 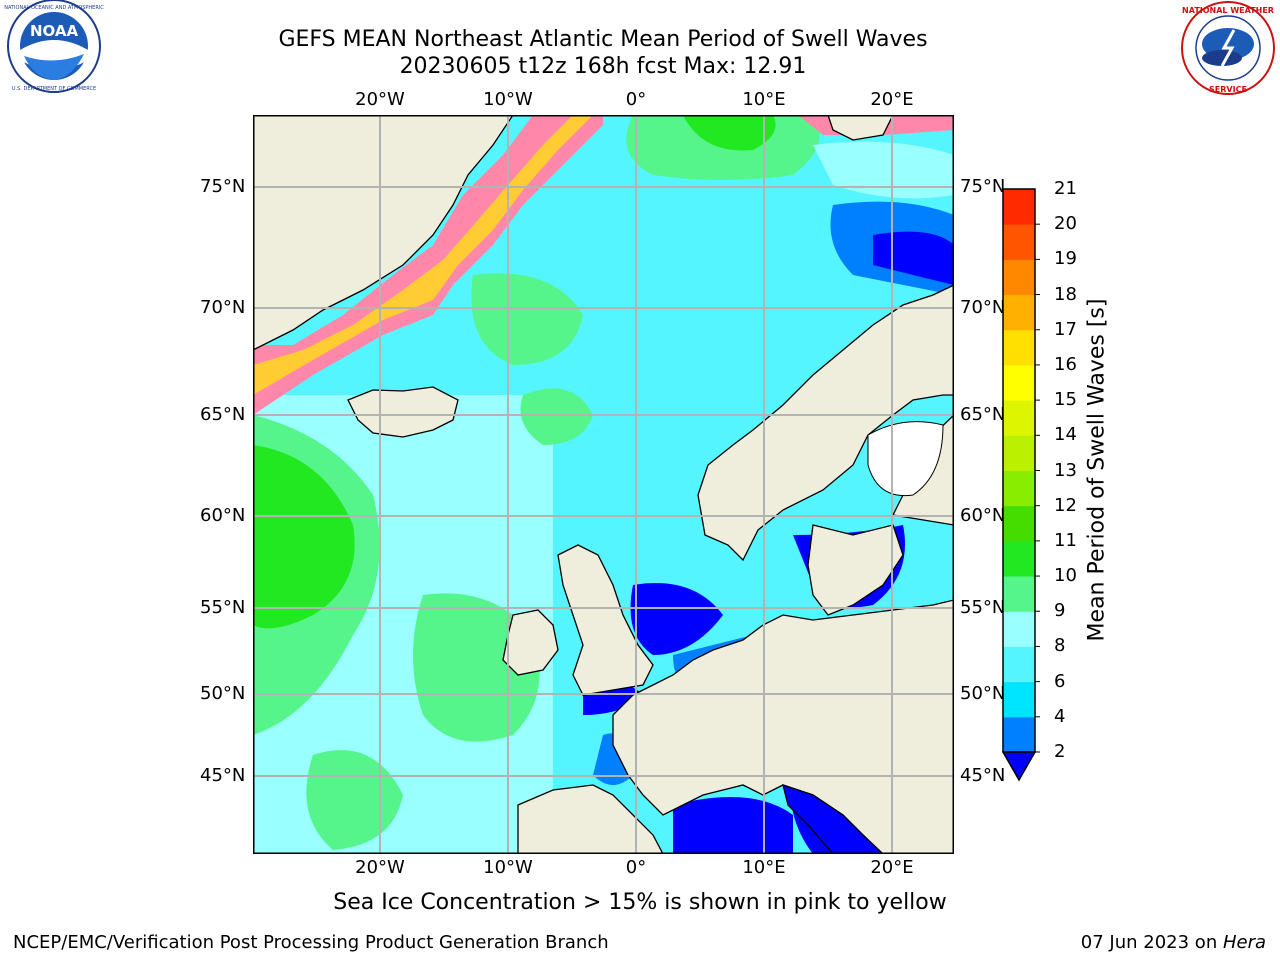 I want to click on footer-date-text: 07 Jun 2023 on, so click(x=1151, y=942).